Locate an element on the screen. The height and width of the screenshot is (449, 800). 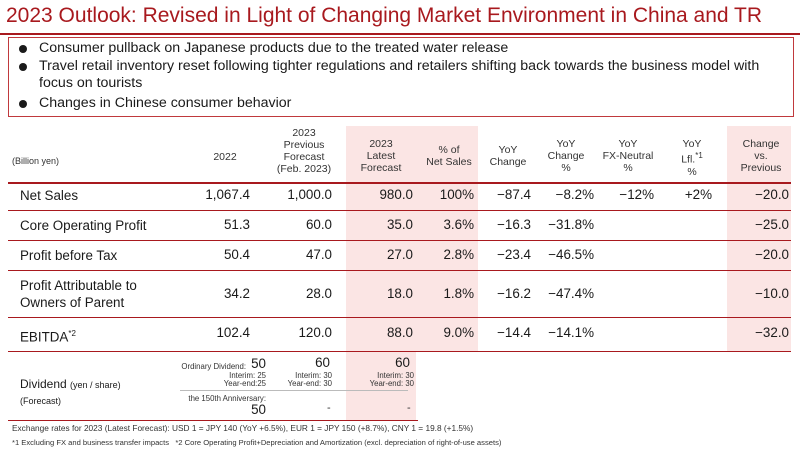
cell-2022: 50.4 is located at coordinates (236, 254).